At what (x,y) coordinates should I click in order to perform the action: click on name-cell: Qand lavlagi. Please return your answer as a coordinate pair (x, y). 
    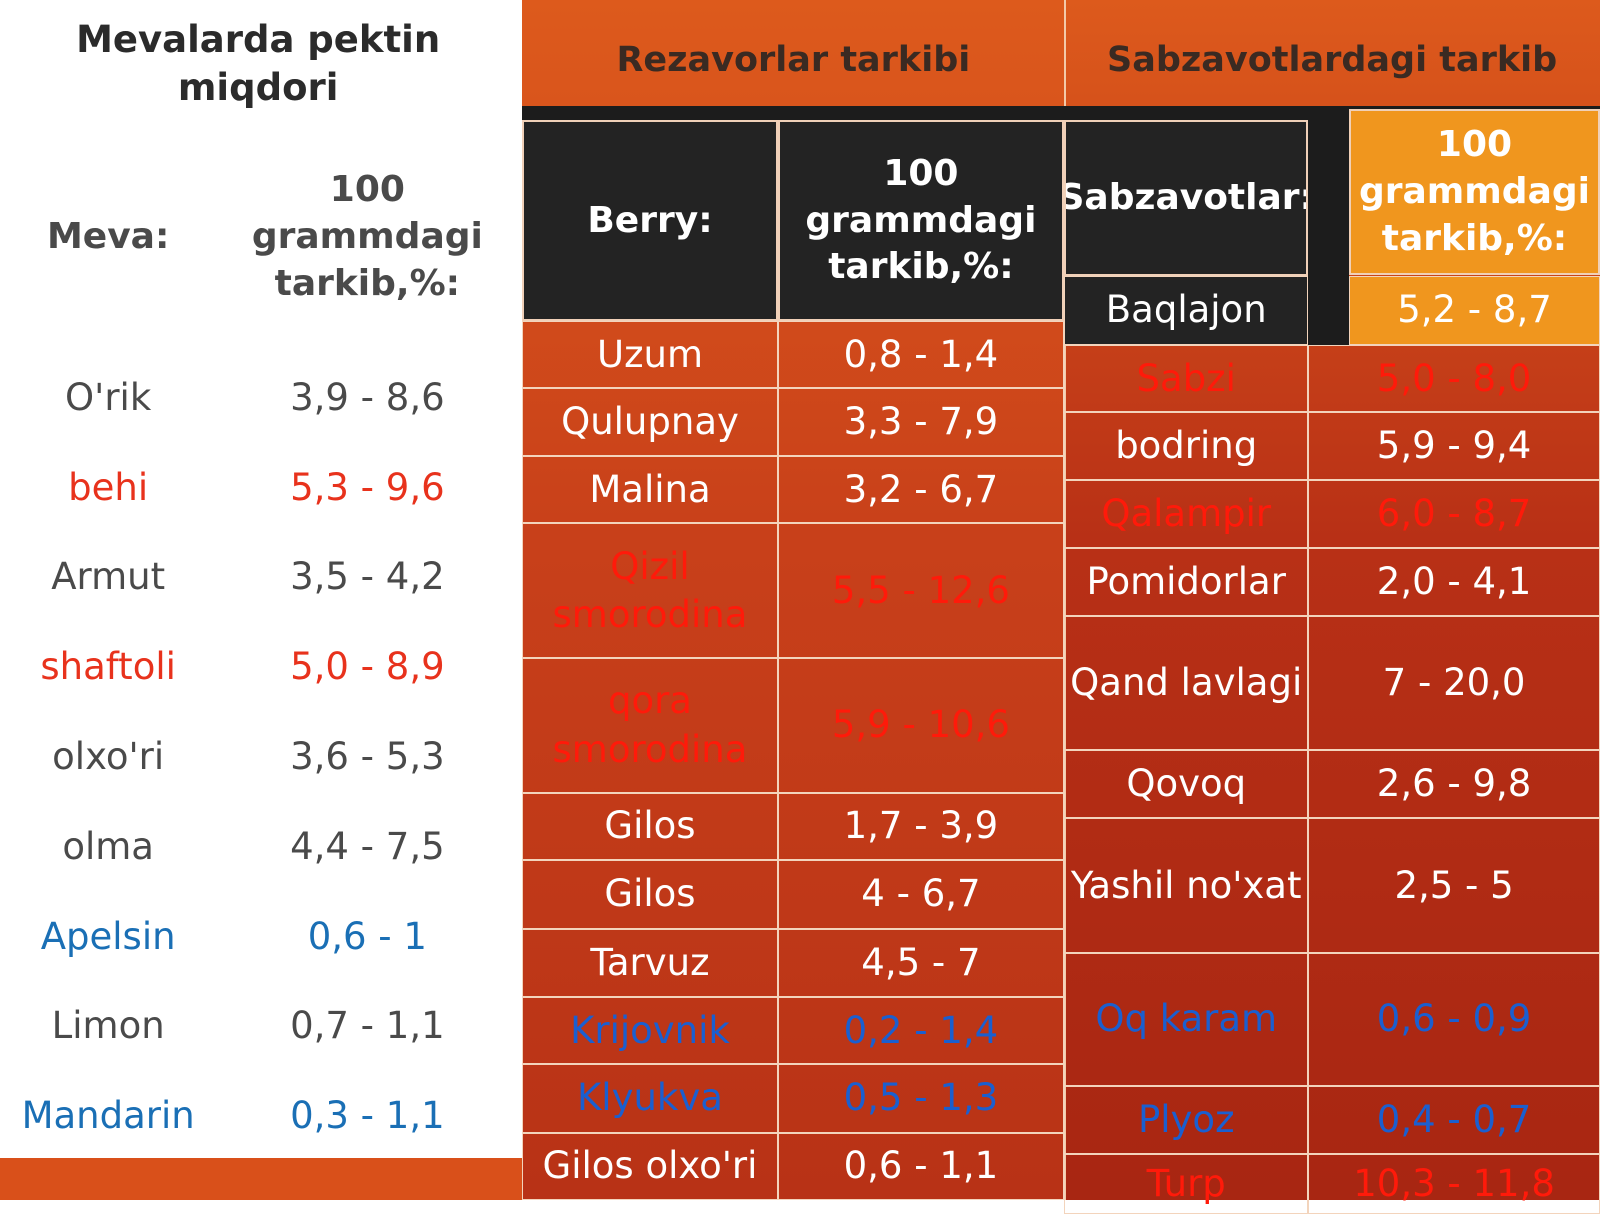
    Looking at the image, I should click on (1186, 683).